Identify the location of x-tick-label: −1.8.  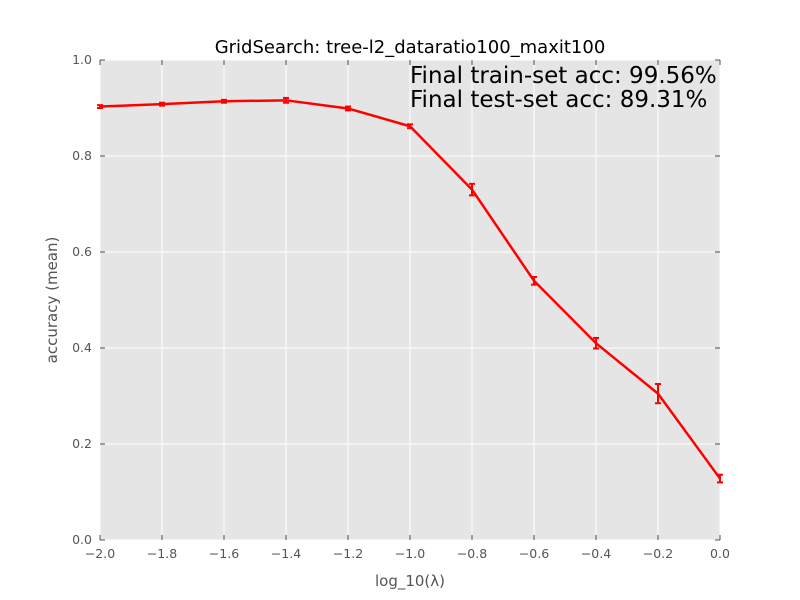
(162, 553).